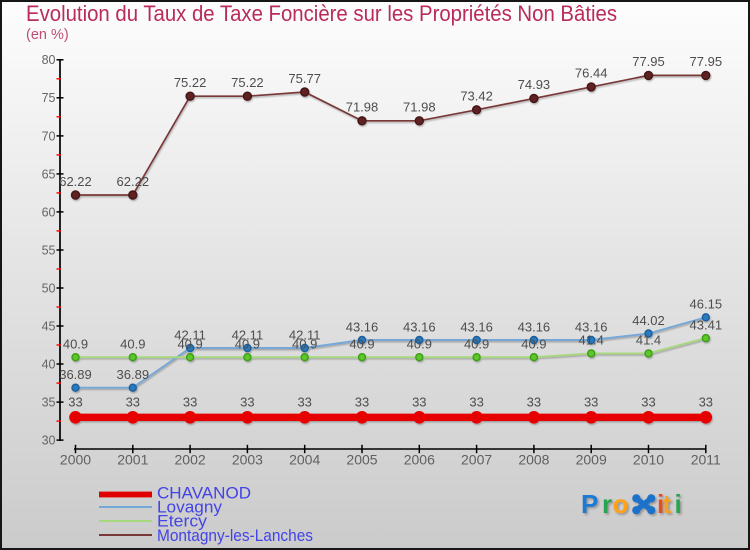 This screenshot has width=750, height=550. I want to click on svg-text: 43.41, so click(706, 324).